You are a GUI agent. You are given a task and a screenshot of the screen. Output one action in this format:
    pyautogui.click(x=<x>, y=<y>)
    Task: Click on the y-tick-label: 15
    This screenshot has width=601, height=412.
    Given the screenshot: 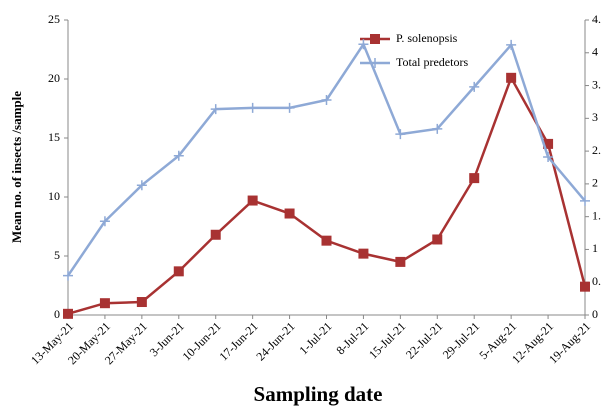 What is the action you would take?
    pyautogui.click(x=54, y=137)
    